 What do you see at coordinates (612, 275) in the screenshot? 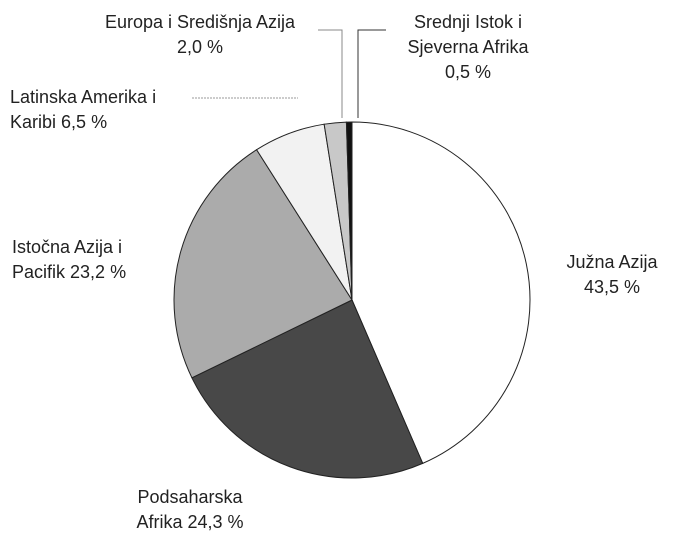
I see `slice-label: Južna Azija 43,5 %` at bounding box center [612, 275].